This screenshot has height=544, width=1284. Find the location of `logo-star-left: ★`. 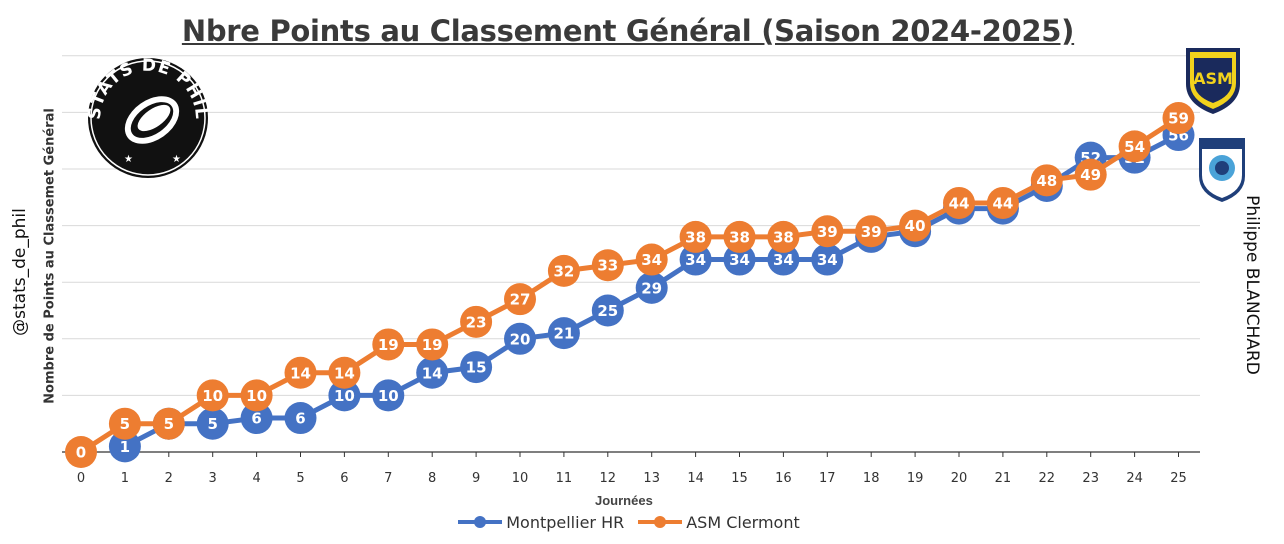

logo-star-left: ★ is located at coordinates (128, 159).